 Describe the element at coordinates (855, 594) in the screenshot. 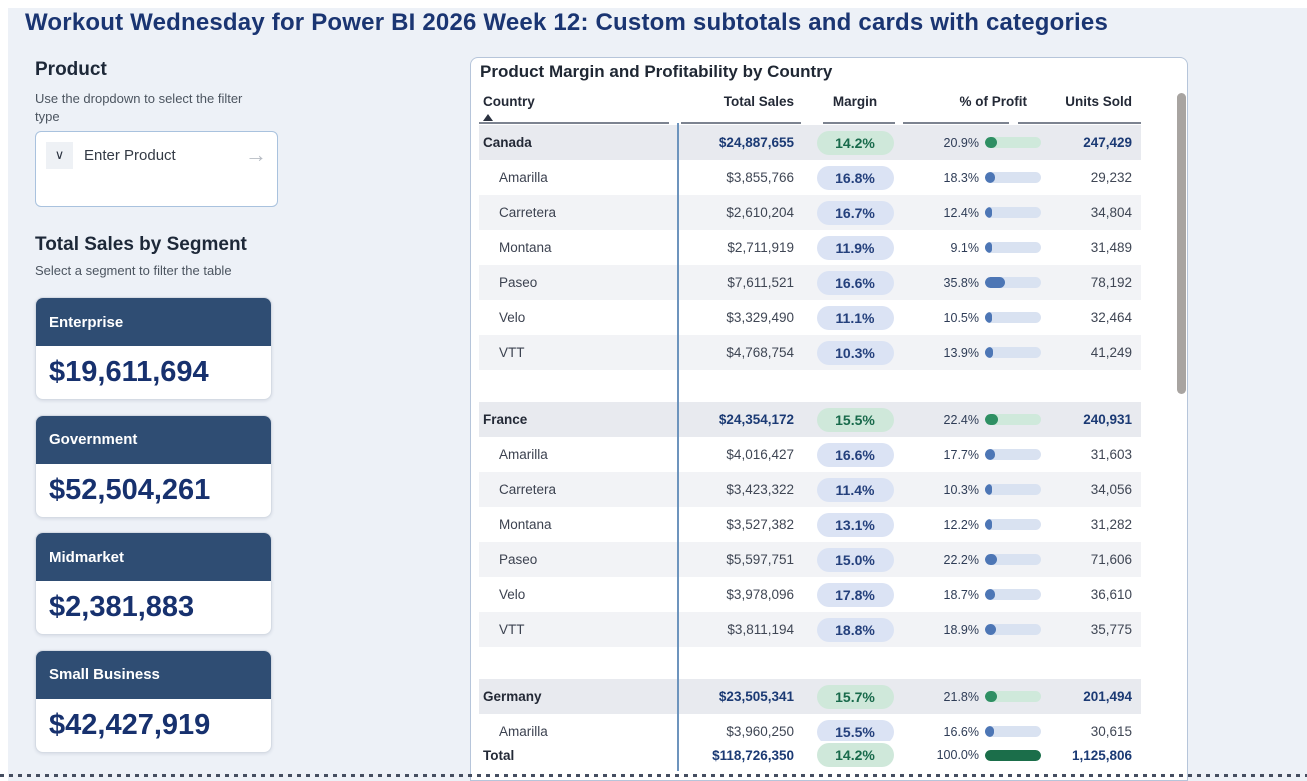

I see `margin-pill: 17.8%` at that location.